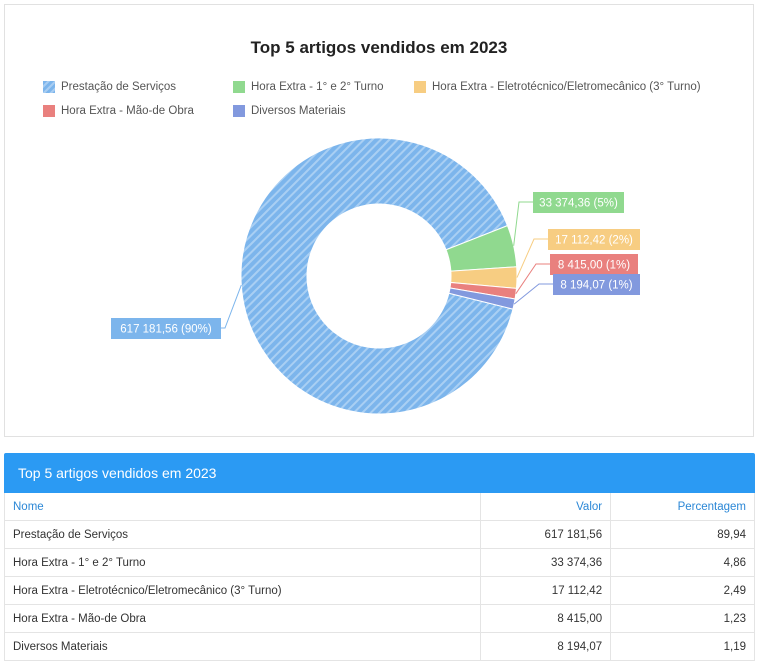  I want to click on legend-label: Hora Extra - Mão-de Obra, so click(127, 111).